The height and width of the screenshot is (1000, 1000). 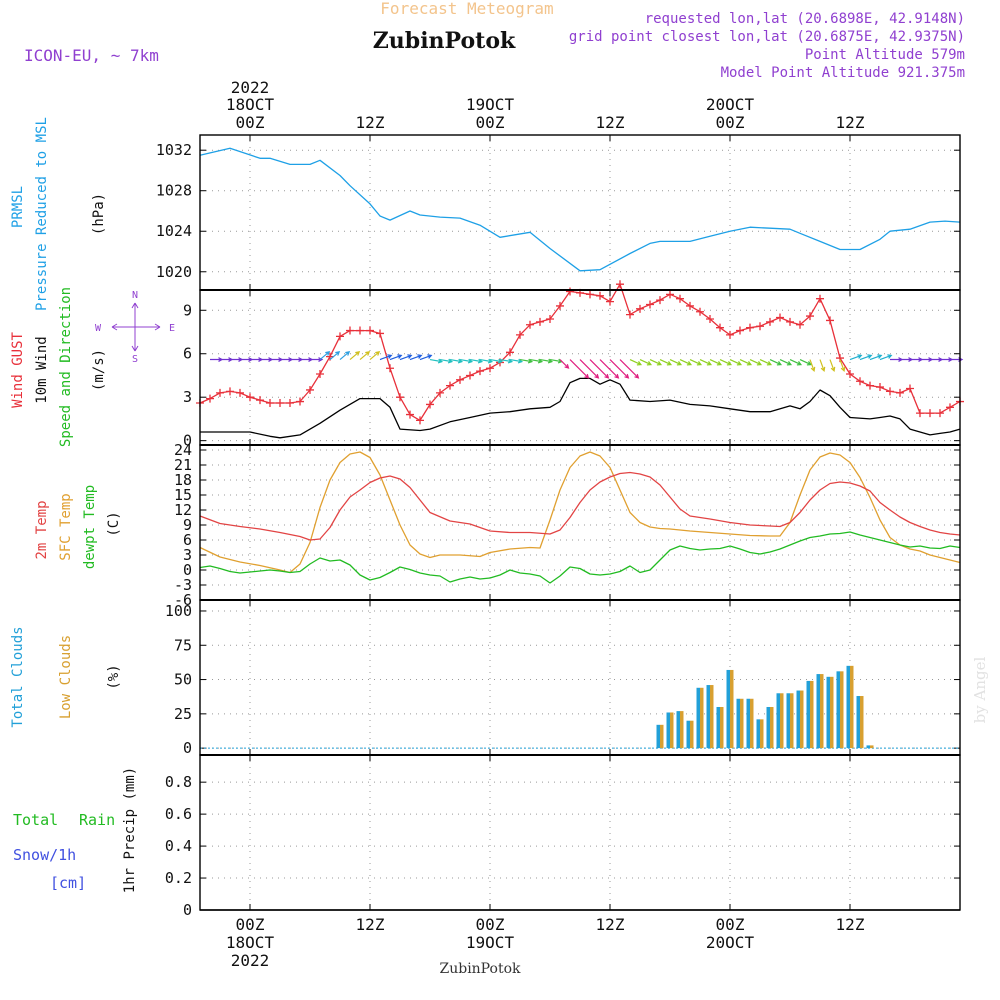 I want to click on dewpt-label: dewpt Temp, so click(x=90, y=527).